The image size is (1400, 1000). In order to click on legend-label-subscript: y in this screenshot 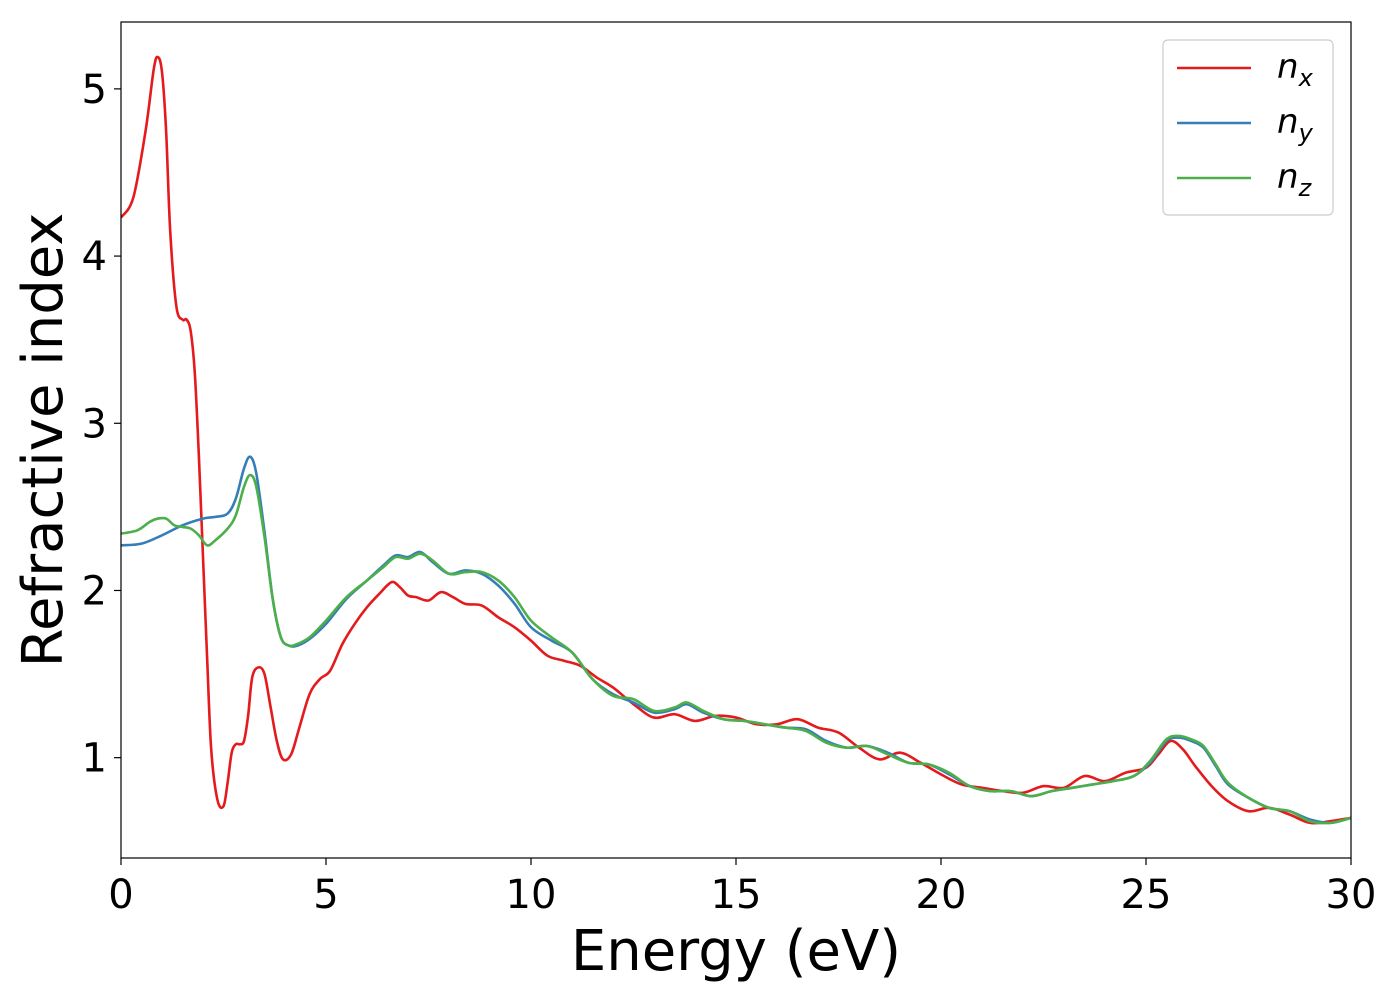, I will do `click(1306, 133)`.